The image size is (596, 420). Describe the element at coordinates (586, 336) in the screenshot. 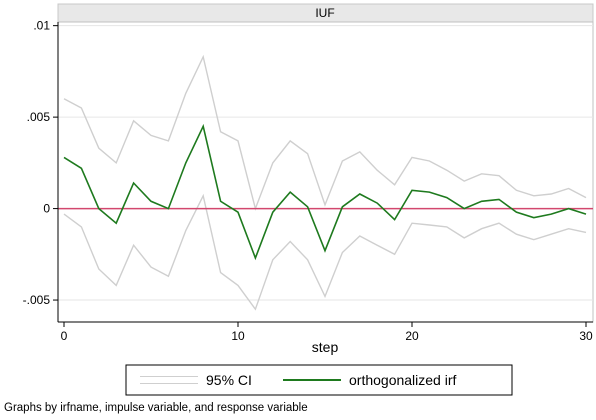

I see `x-tick-label: 30` at that location.